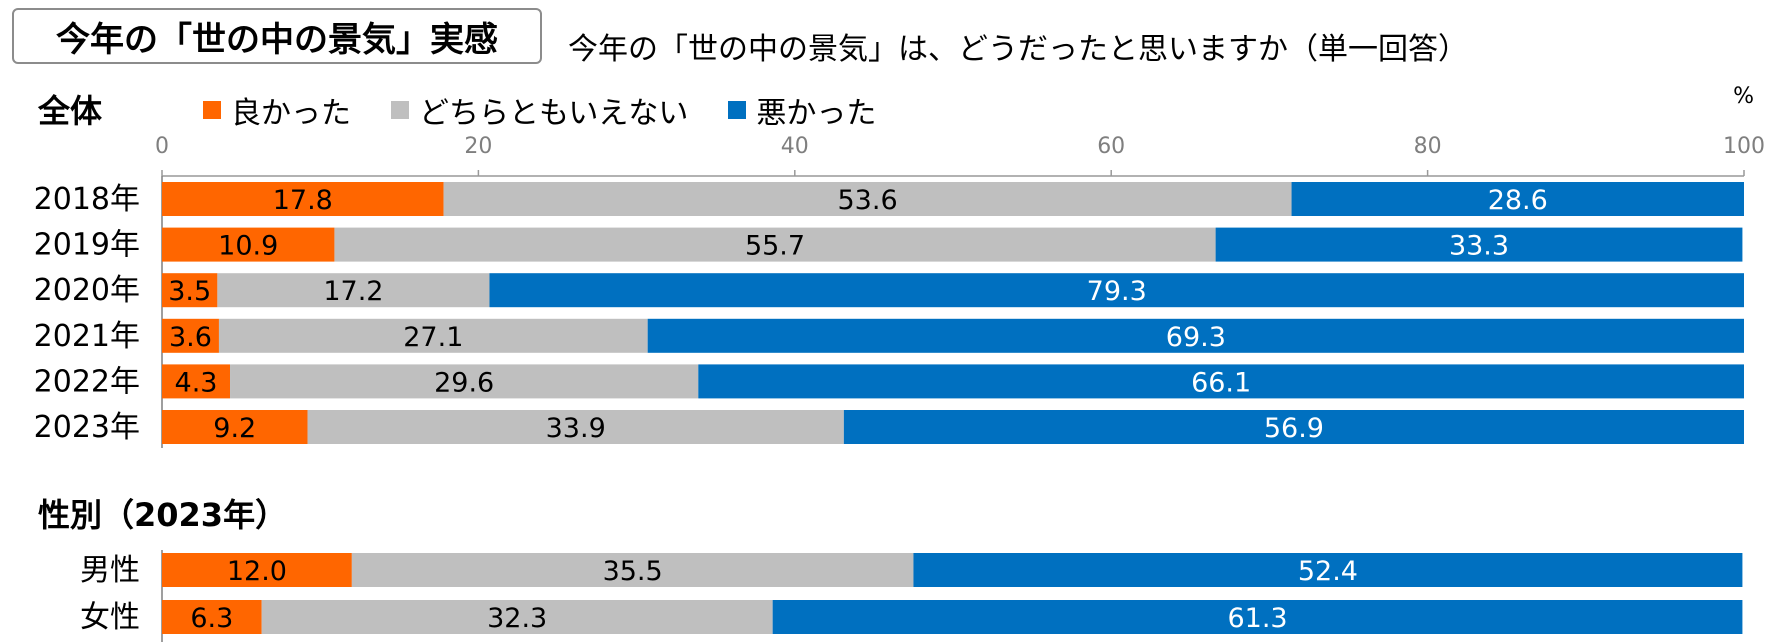  What do you see at coordinates (162, 146) in the screenshot?
I see `x-tick-label: 0` at bounding box center [162, 146].